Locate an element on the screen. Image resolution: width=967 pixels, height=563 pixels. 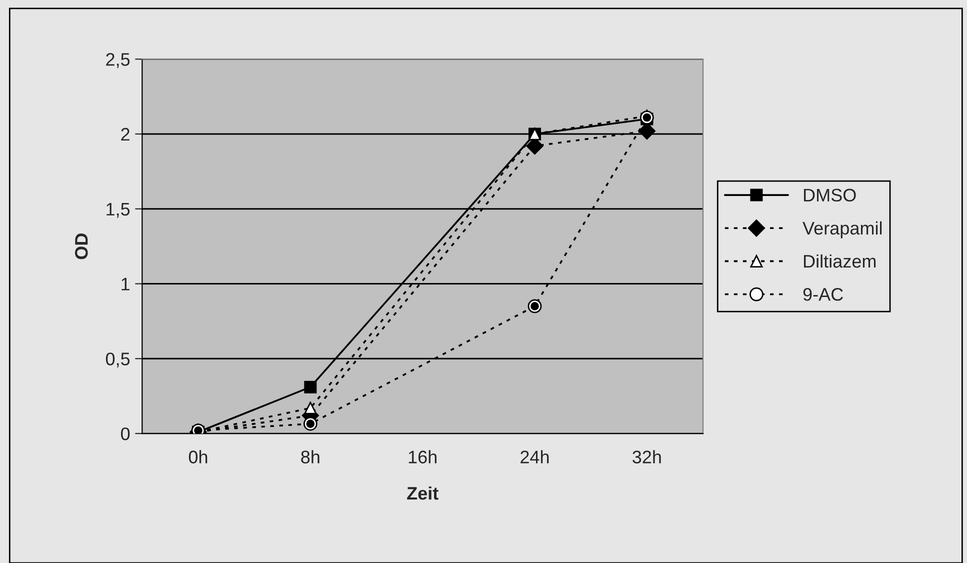
y-tick-label: 0,5 is located at coordinates (118, 360).